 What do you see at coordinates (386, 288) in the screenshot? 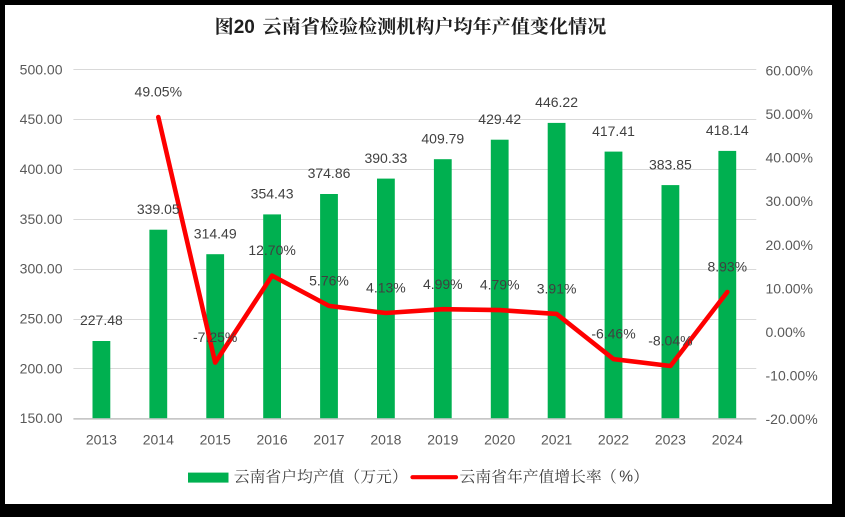
I see `svg-text: 4.13%` at bounding box center [386, 288].